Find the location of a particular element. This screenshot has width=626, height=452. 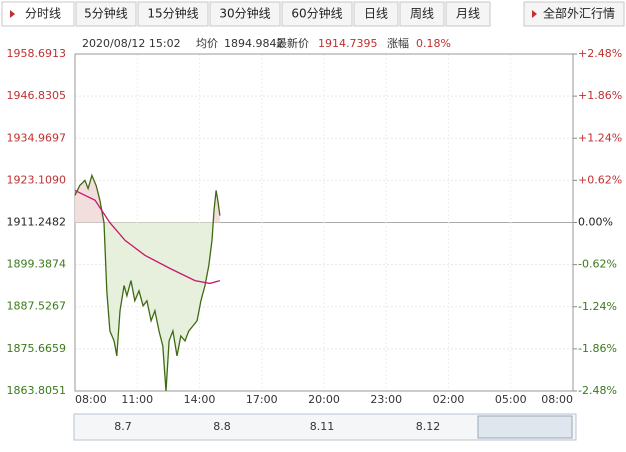

x-tick-label: 11:00 is located at coordinates (137, 399).